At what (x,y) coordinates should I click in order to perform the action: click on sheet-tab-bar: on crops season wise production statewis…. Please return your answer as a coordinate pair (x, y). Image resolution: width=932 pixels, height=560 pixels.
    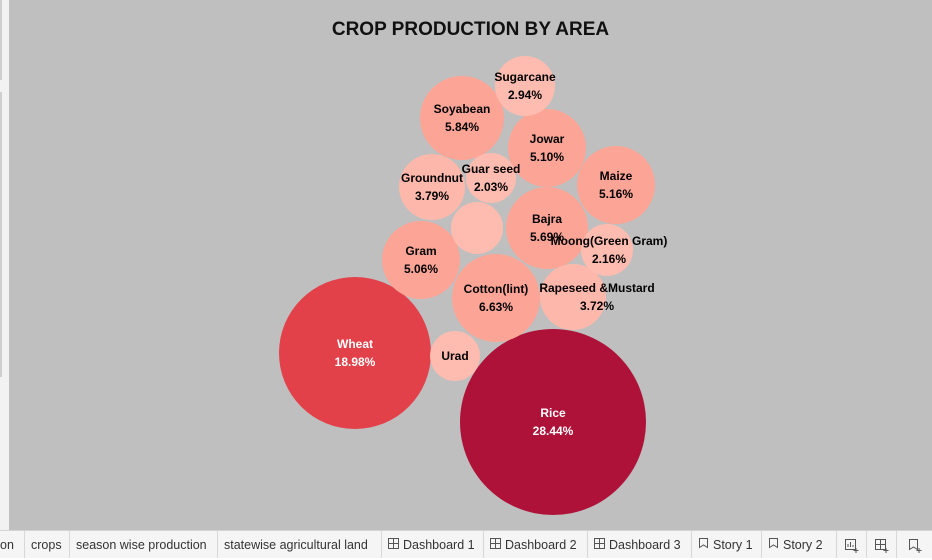
    Looking at the image, I should click on (466, 544).